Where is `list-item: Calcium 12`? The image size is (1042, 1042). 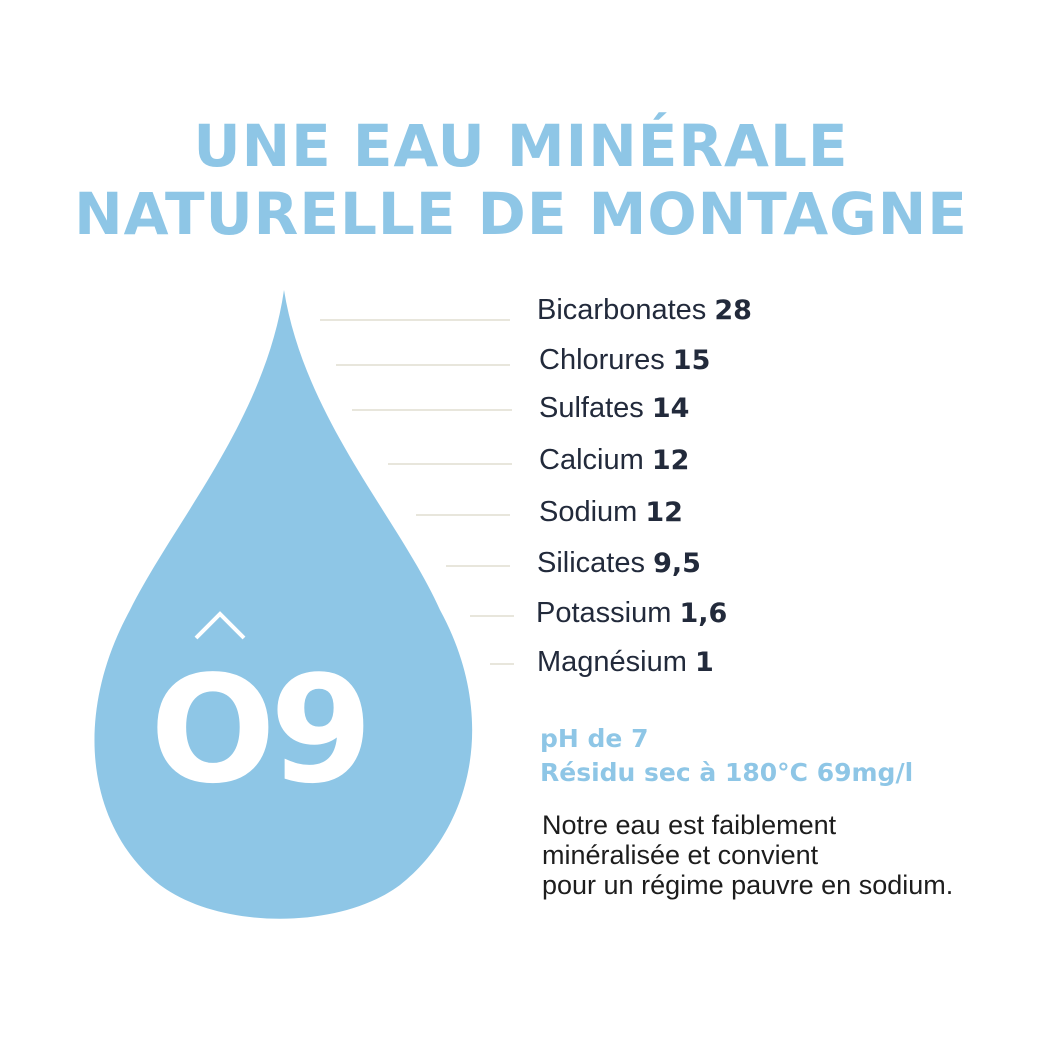 list-item: Calcium 12 is located at coordinates (614, 460).